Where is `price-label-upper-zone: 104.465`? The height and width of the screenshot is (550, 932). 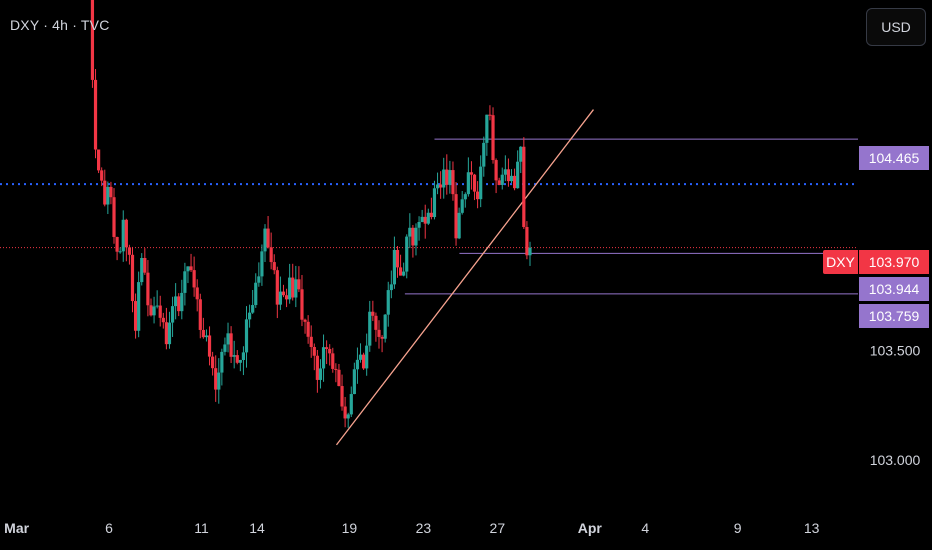 price-label-upper-zone: 104.465 is located at coordinates (894, 158).